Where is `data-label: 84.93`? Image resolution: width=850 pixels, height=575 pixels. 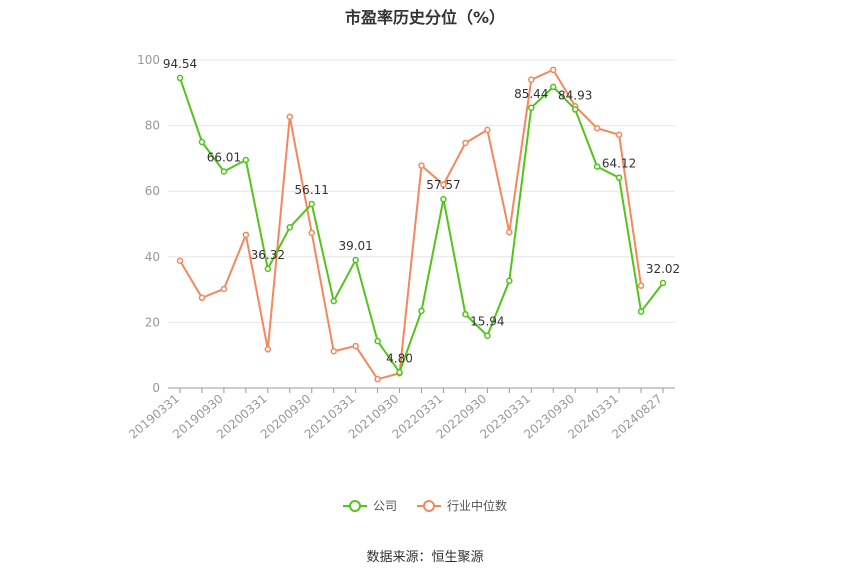 data-label: 84.93 is located at coordinates (575, 95).